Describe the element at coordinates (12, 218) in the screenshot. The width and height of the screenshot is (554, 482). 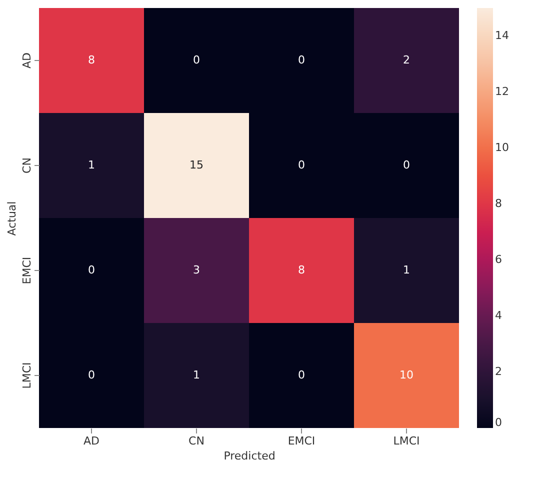
I see `y-axis-title: Actual` at that location.